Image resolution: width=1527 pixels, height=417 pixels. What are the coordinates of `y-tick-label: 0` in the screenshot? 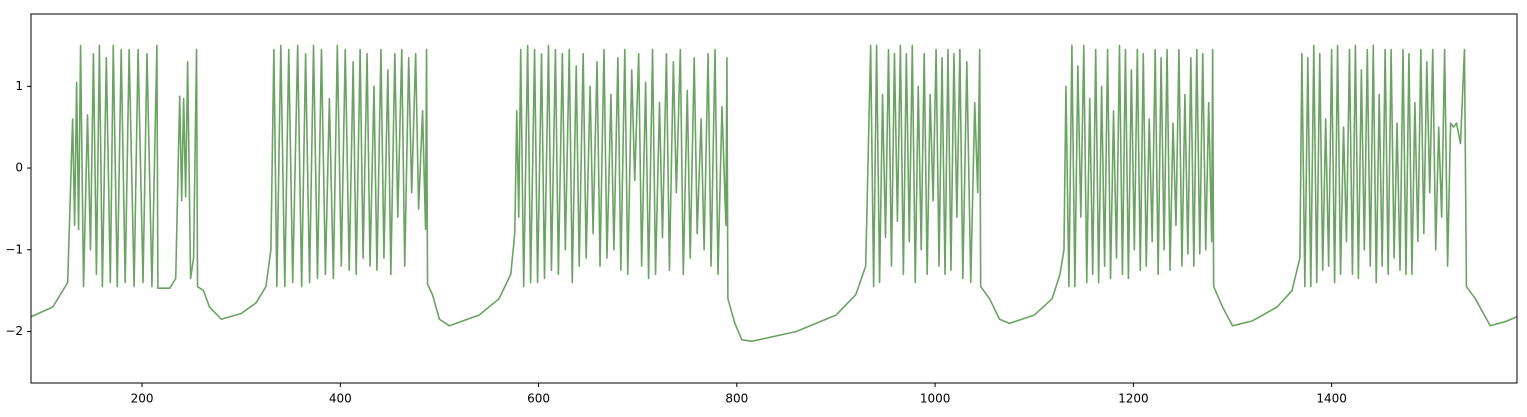 It's located at (19, 168).